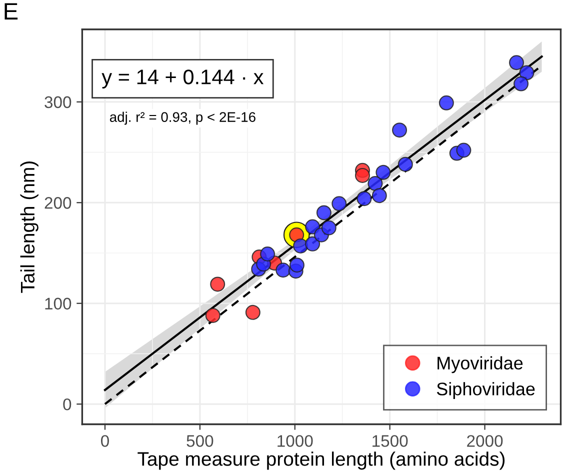 Image resolution: width=563 pixels, height=474 pixels. Describe the element at coordinates (390, 441) in the screenshot. I see `x-tick-label: 1500` at that location.